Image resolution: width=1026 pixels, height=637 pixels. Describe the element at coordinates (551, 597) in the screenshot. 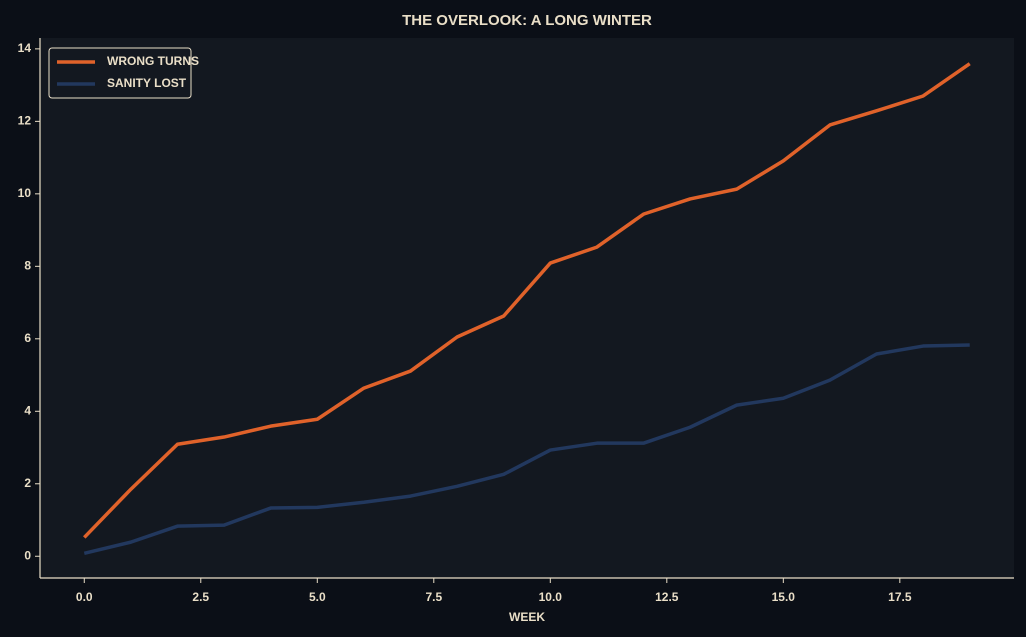

I see `x-tick-label: 10.0` at that location.